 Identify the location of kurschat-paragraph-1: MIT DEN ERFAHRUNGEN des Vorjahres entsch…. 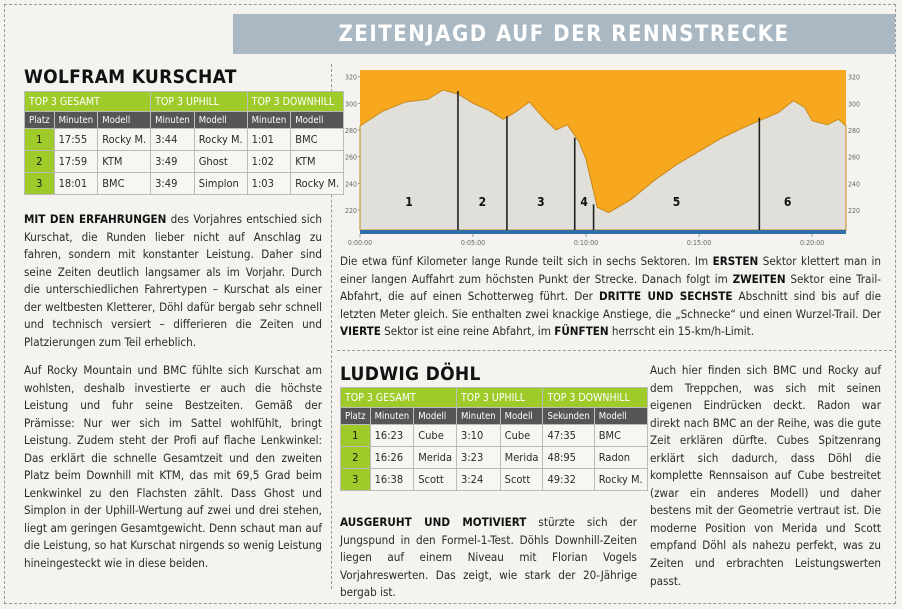
(173, 281).